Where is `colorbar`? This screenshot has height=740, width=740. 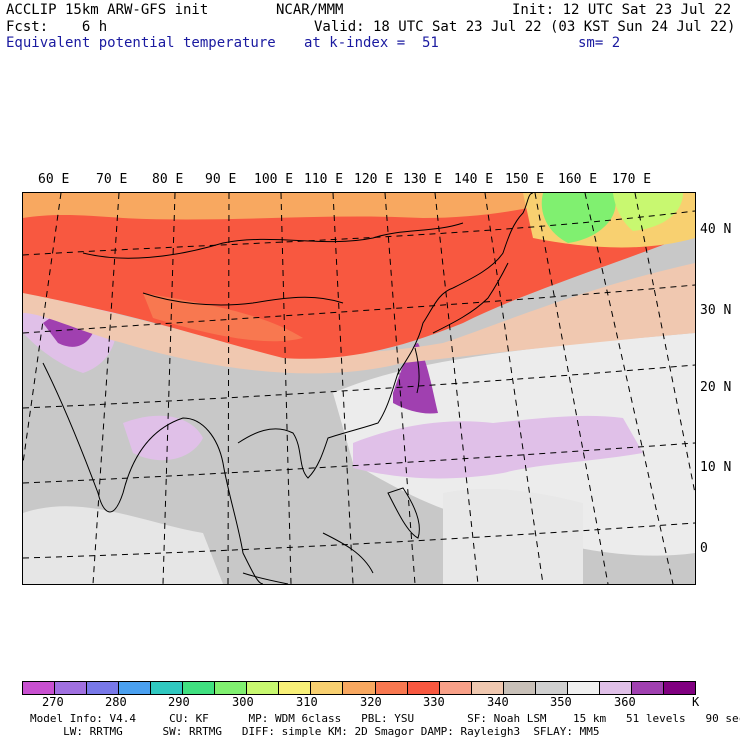
colorbar is located at coordinates (359, 688).